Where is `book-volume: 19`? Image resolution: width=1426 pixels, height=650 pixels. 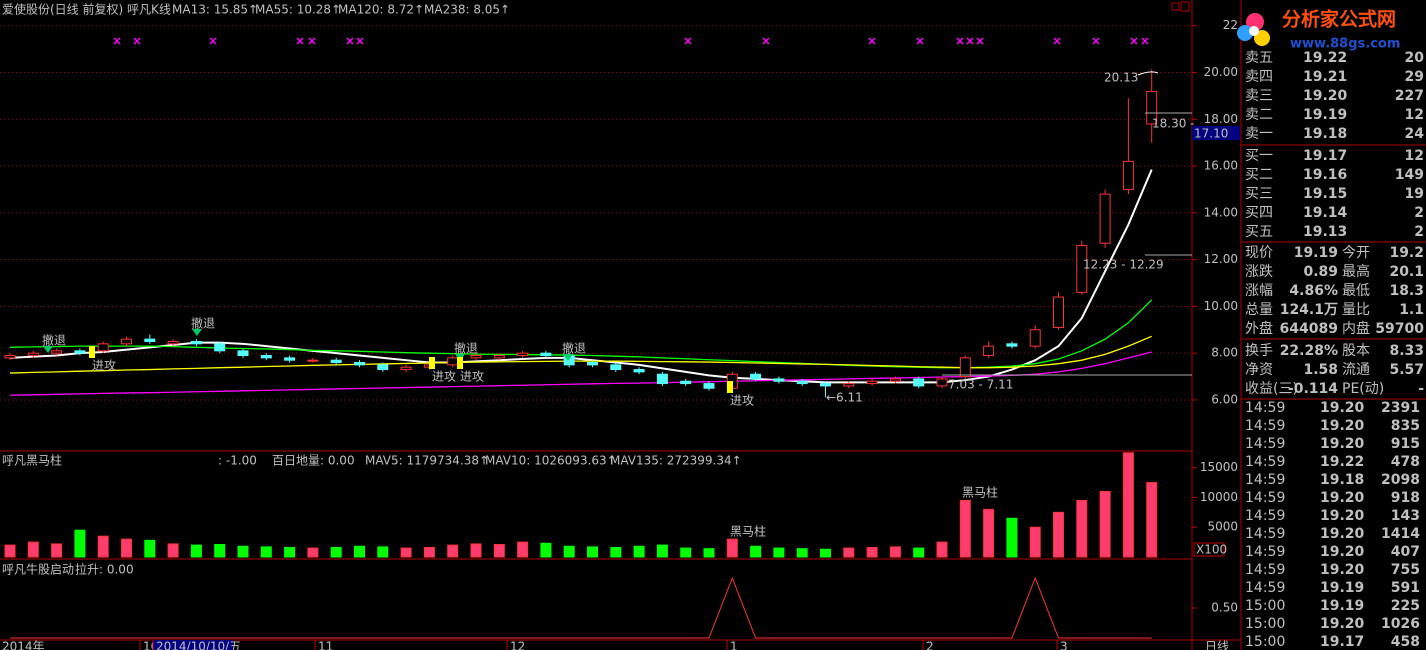 book-volume: 19 is located at coordinates (1414, 194).